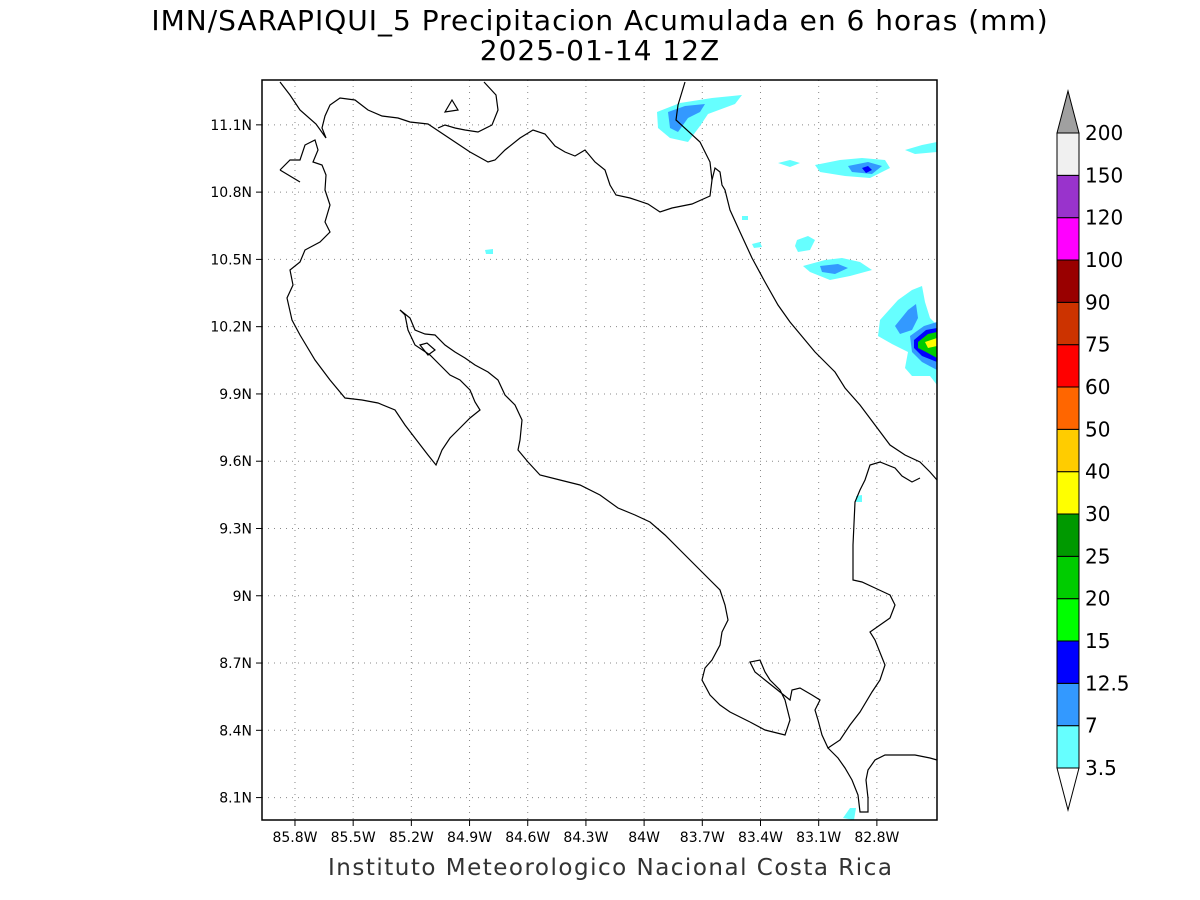 This screenshot has height=900, width=1200. What do you see at coordinates (235, 395) in the screenshot?
I see `lat-tick-label: 9.9N` at bounding box center [235, 395].